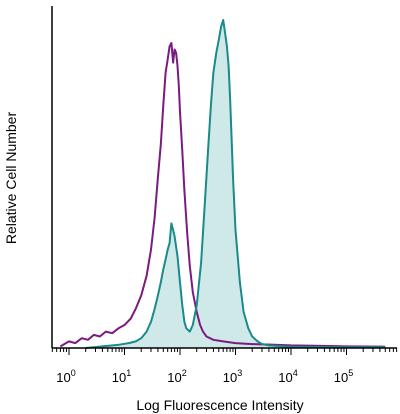  What do you see at coordinates (184, 373) in the screenshot?
I see `x-tick-exponent: 2` at bounding box center [184, 373].